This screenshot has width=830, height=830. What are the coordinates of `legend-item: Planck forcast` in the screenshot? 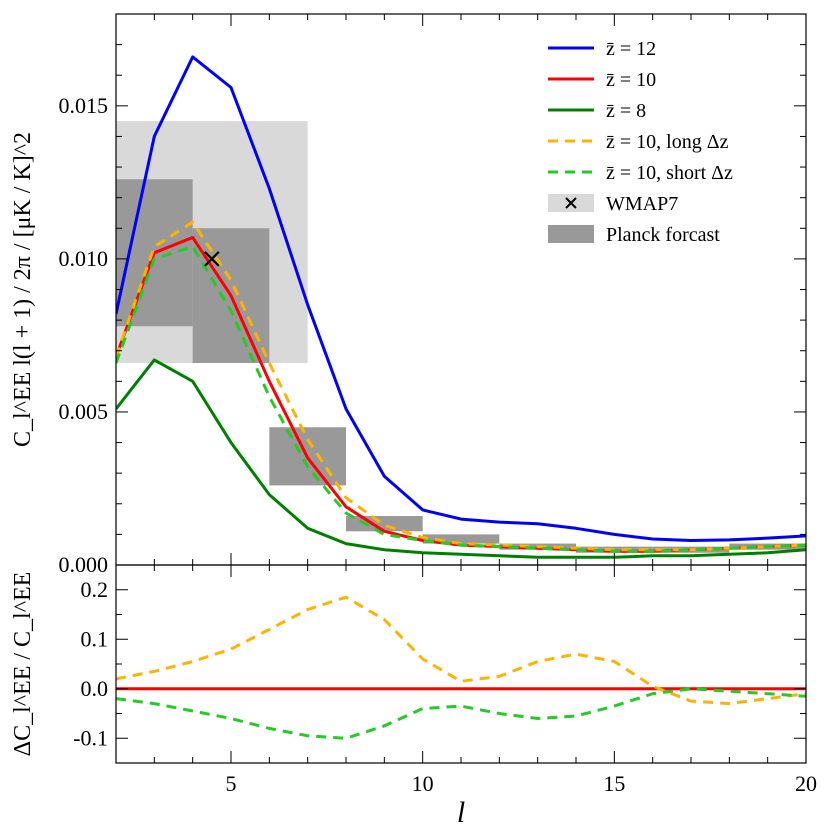 It's located at (634, 235).